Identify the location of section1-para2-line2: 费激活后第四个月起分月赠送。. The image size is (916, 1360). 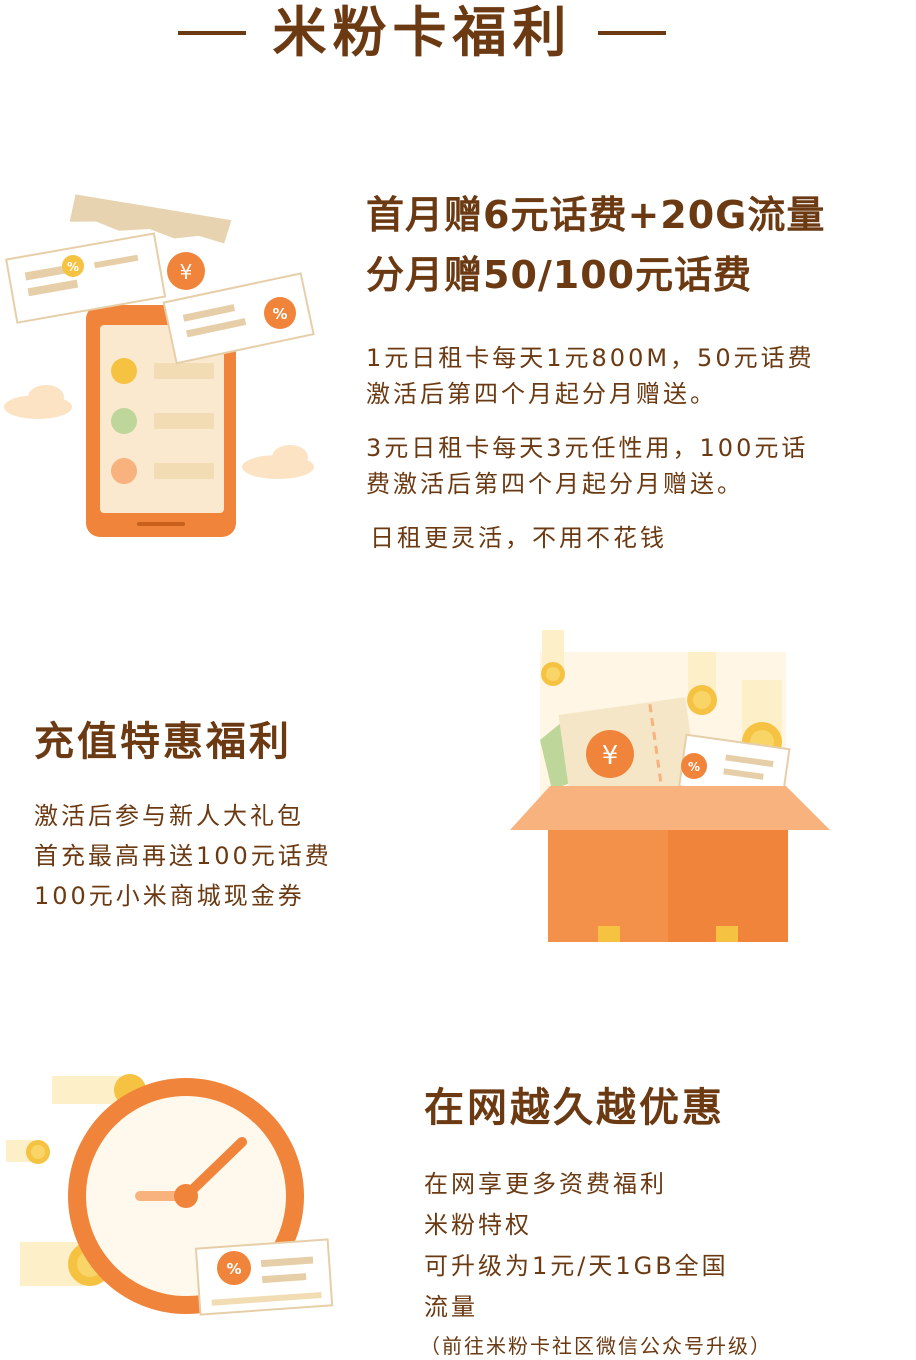
(555, 484).